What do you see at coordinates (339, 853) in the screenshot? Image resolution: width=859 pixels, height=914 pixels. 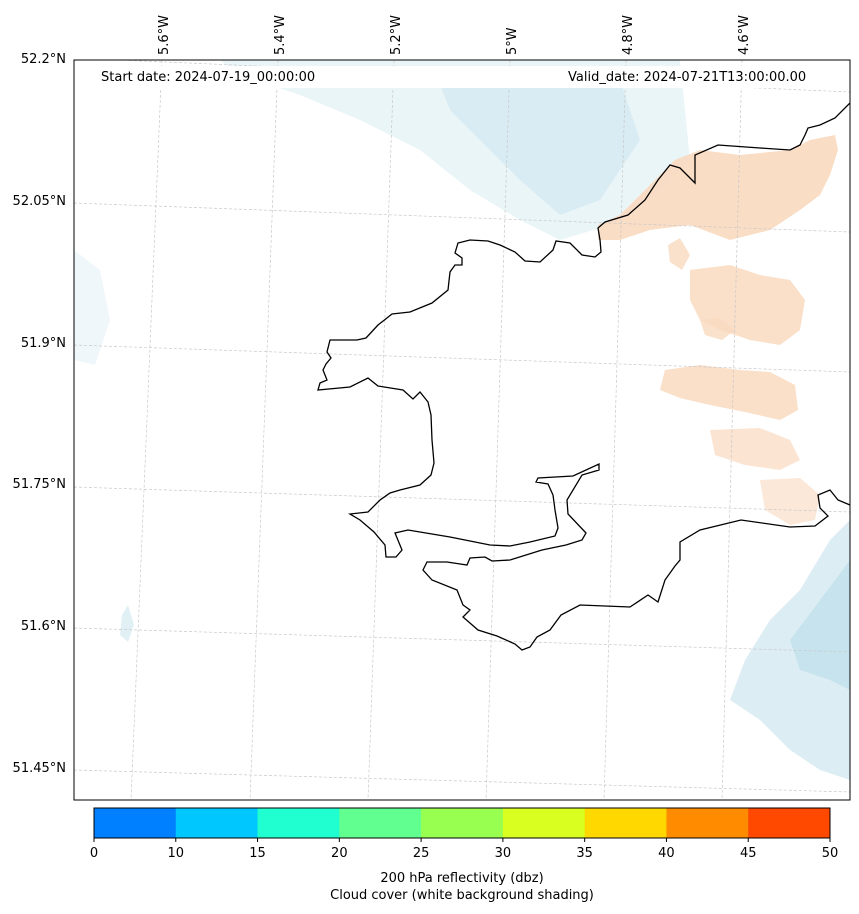 I see `colorbar-tick-label: 20` at bounding box center [339, 853].